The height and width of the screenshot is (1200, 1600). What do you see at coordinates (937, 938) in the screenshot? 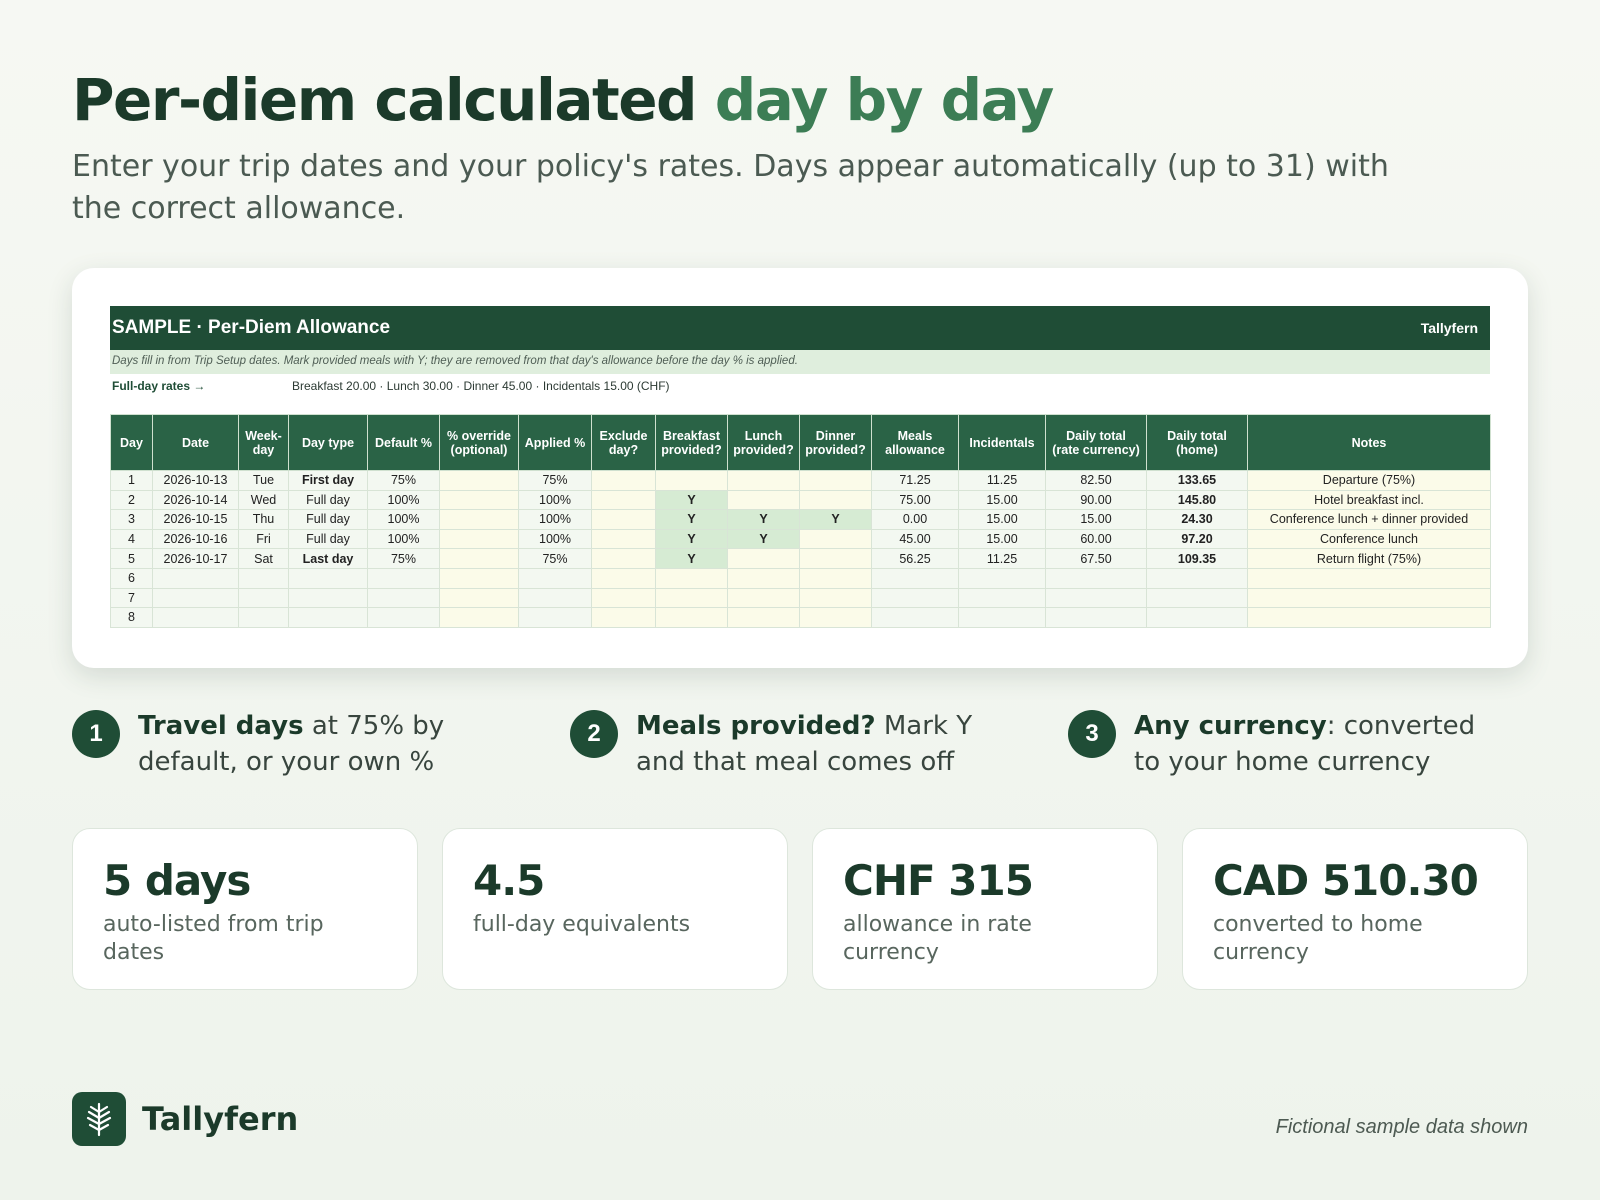
I see `stat-label: allowance in rate currency` at bounding box center [937, 938].